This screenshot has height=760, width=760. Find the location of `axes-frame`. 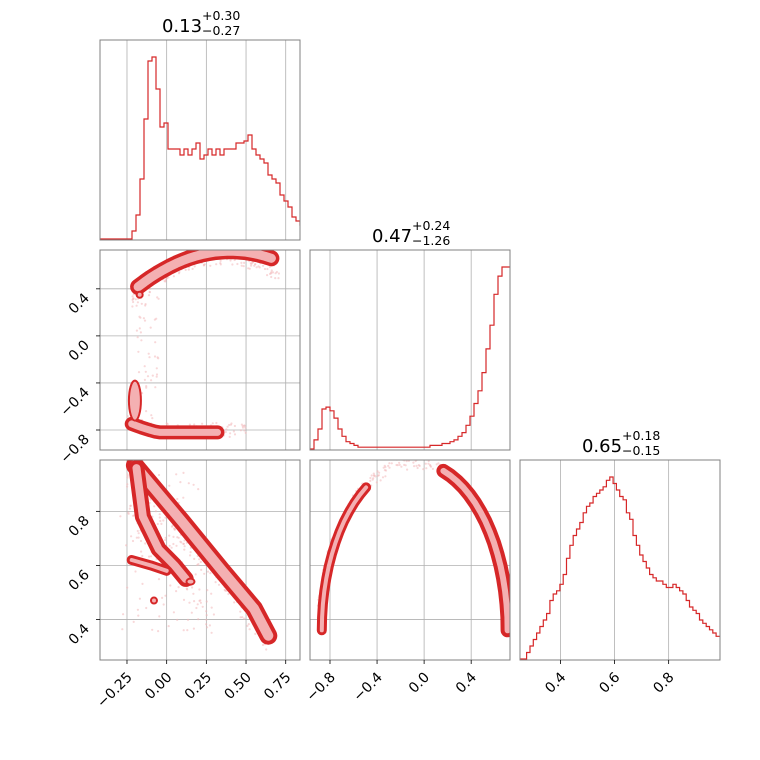

axes-frame is located at coordinates (410, 560).